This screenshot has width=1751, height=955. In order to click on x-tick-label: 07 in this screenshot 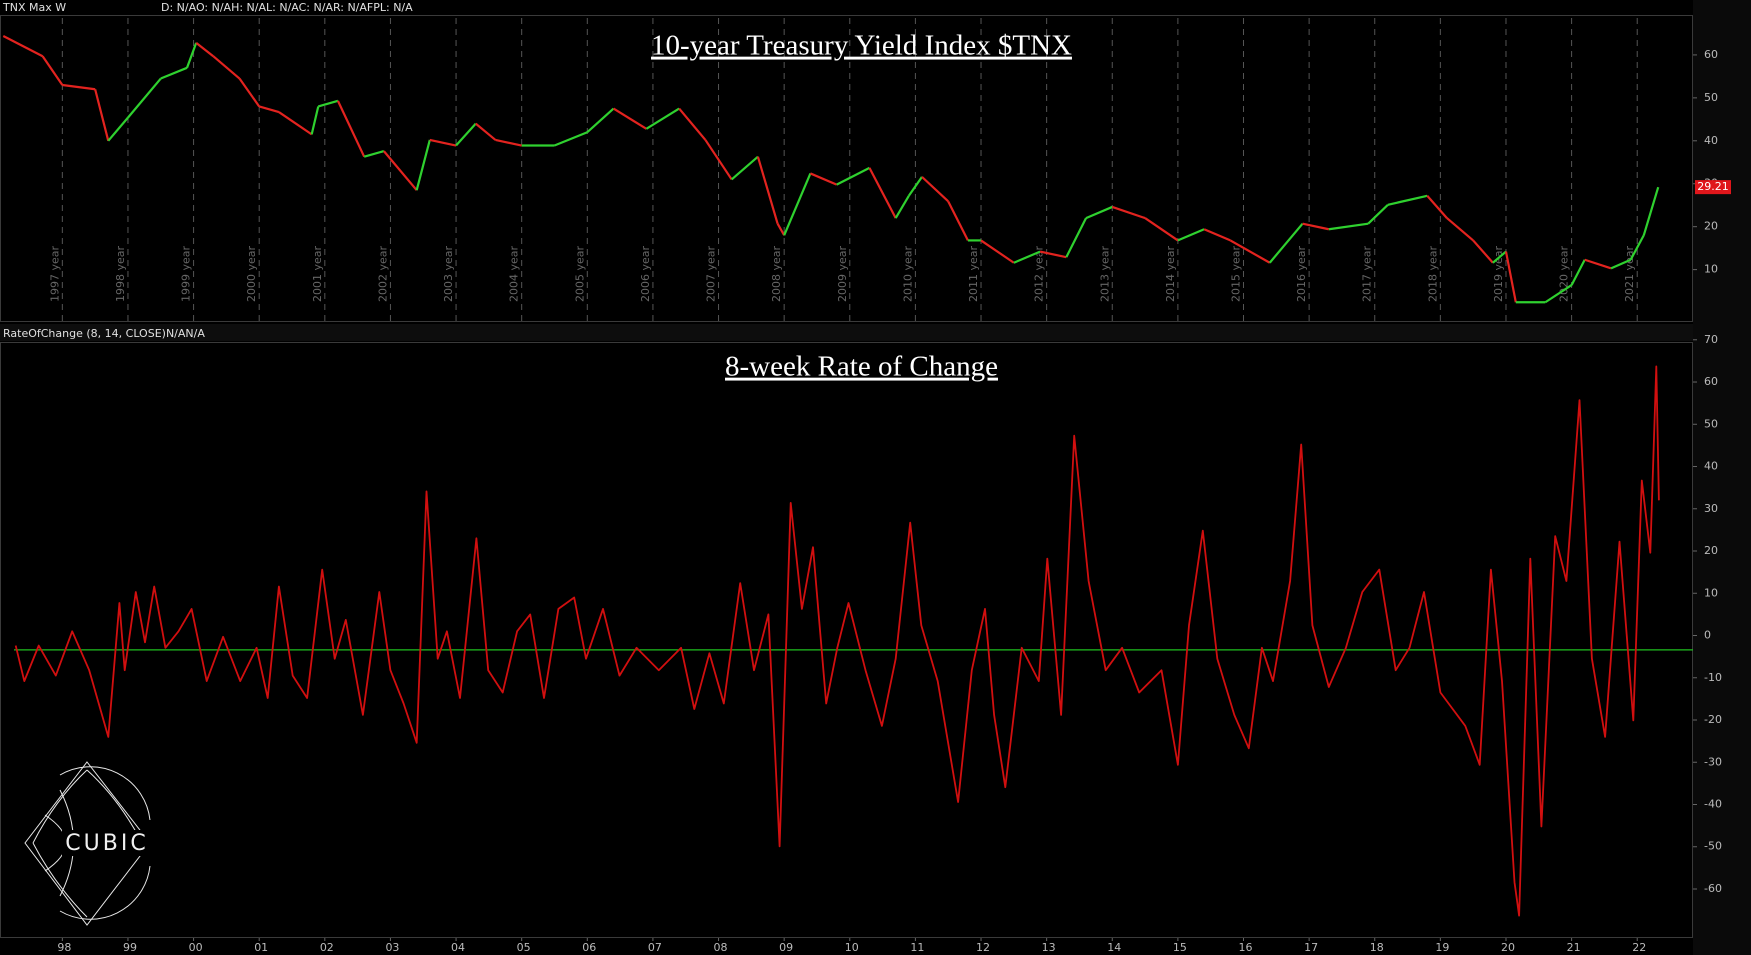, I will do `click(655, 947)`.